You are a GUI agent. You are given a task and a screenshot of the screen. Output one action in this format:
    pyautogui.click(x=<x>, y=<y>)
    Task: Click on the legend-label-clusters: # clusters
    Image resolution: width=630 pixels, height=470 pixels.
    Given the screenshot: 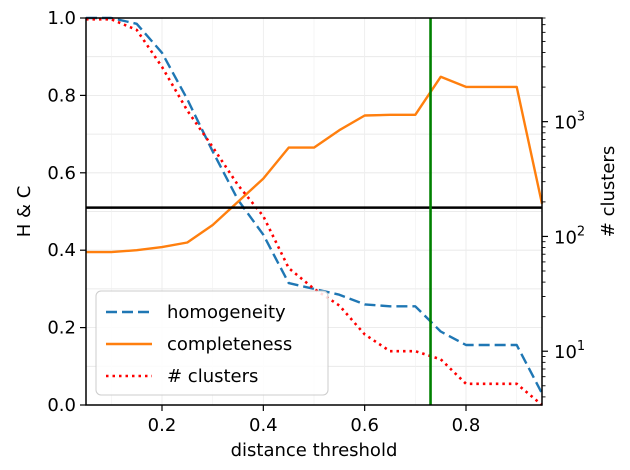 What is the action you would take?
    pyautogui.click(x=212, y=376)
    